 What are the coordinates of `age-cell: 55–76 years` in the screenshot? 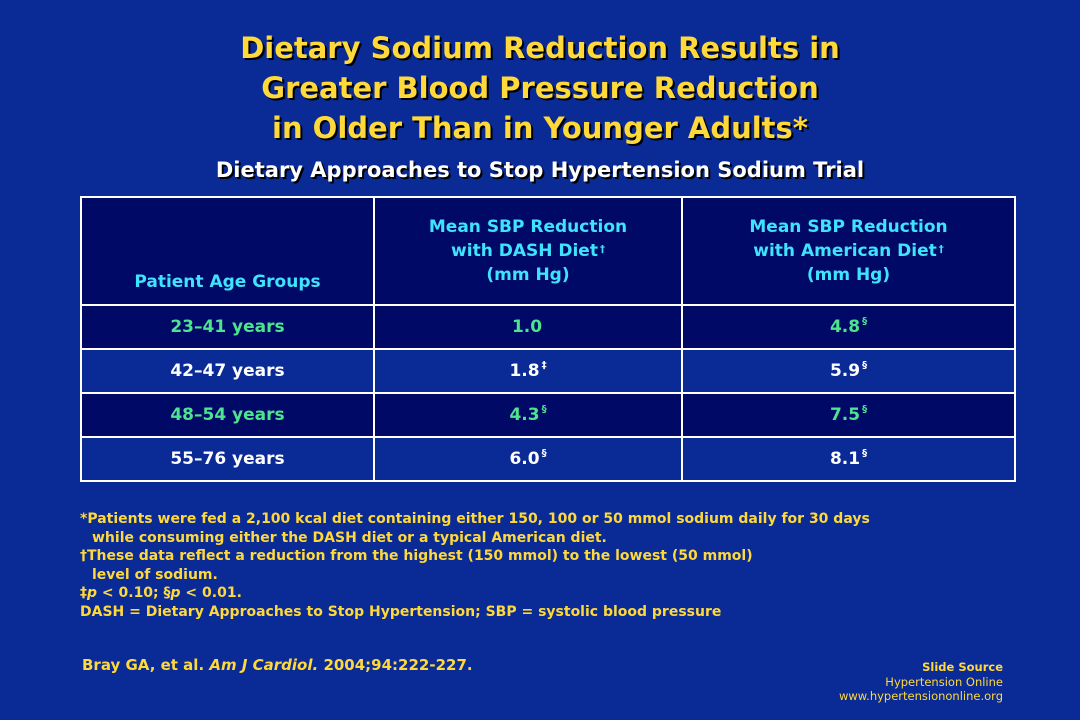 It's located at (227, 459).